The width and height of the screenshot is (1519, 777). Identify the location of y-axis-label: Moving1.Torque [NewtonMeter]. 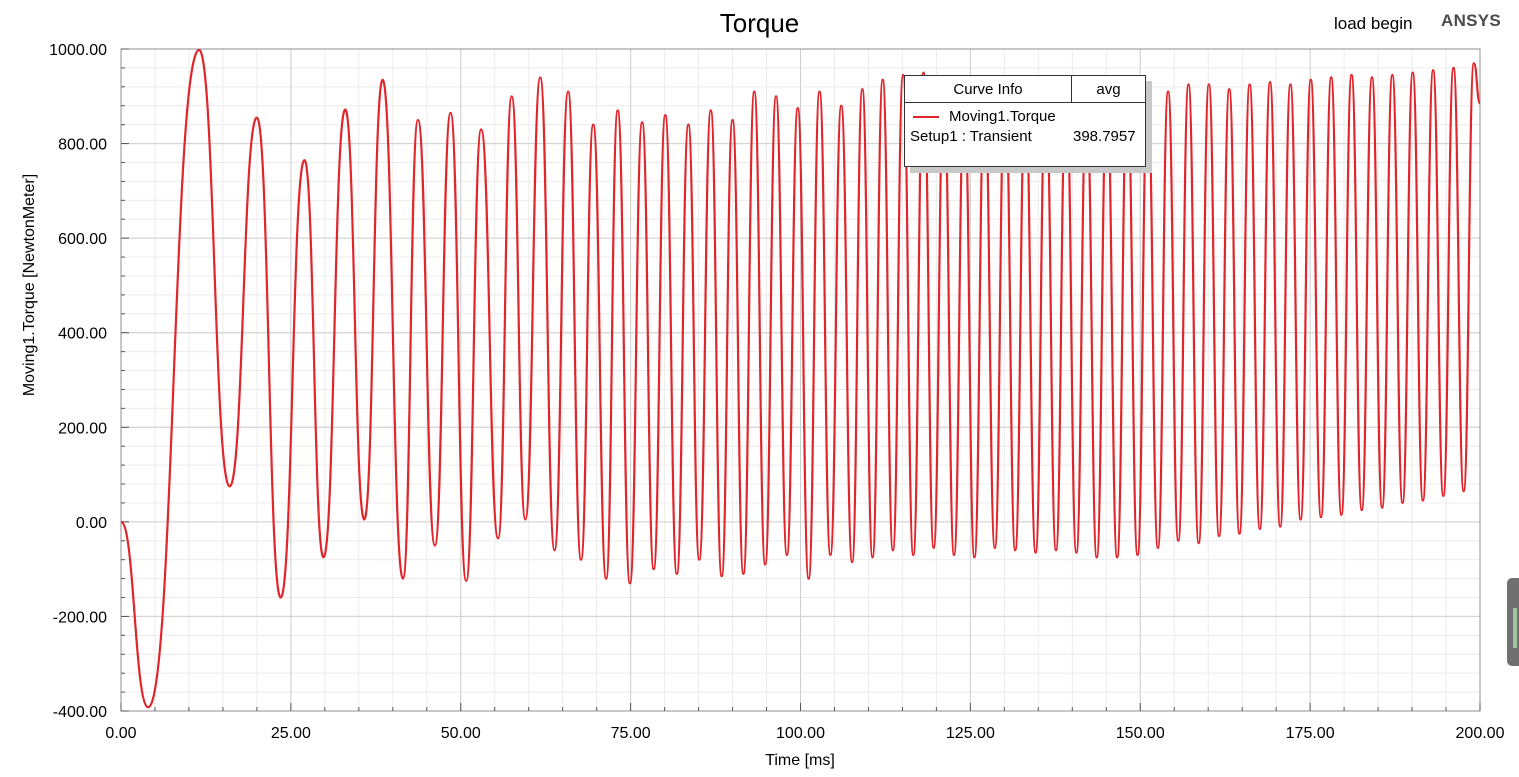
(29, 285).